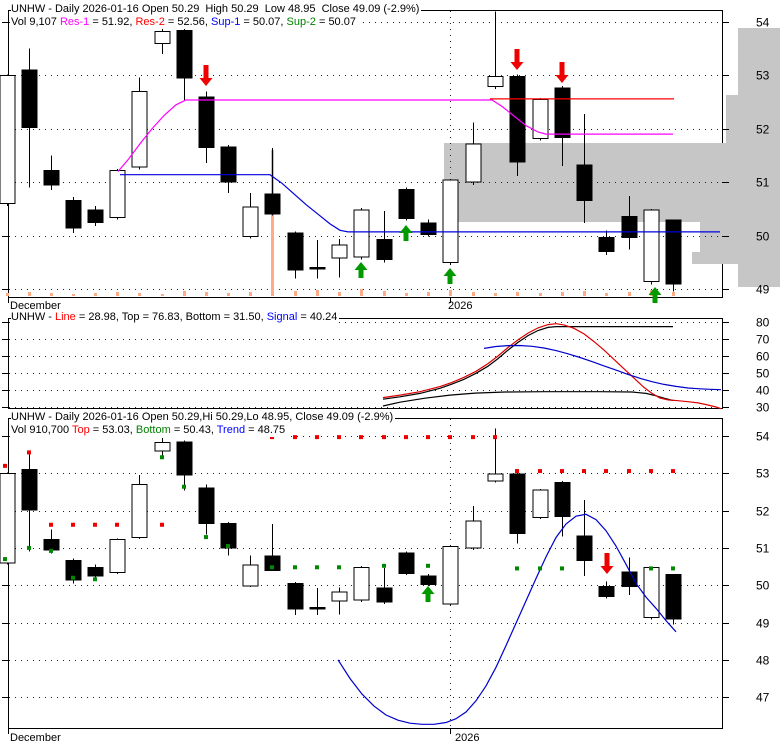 The width and height of the screenshot is (780, 745). I want to click on price-axis-label: 52, so click(763, 130).